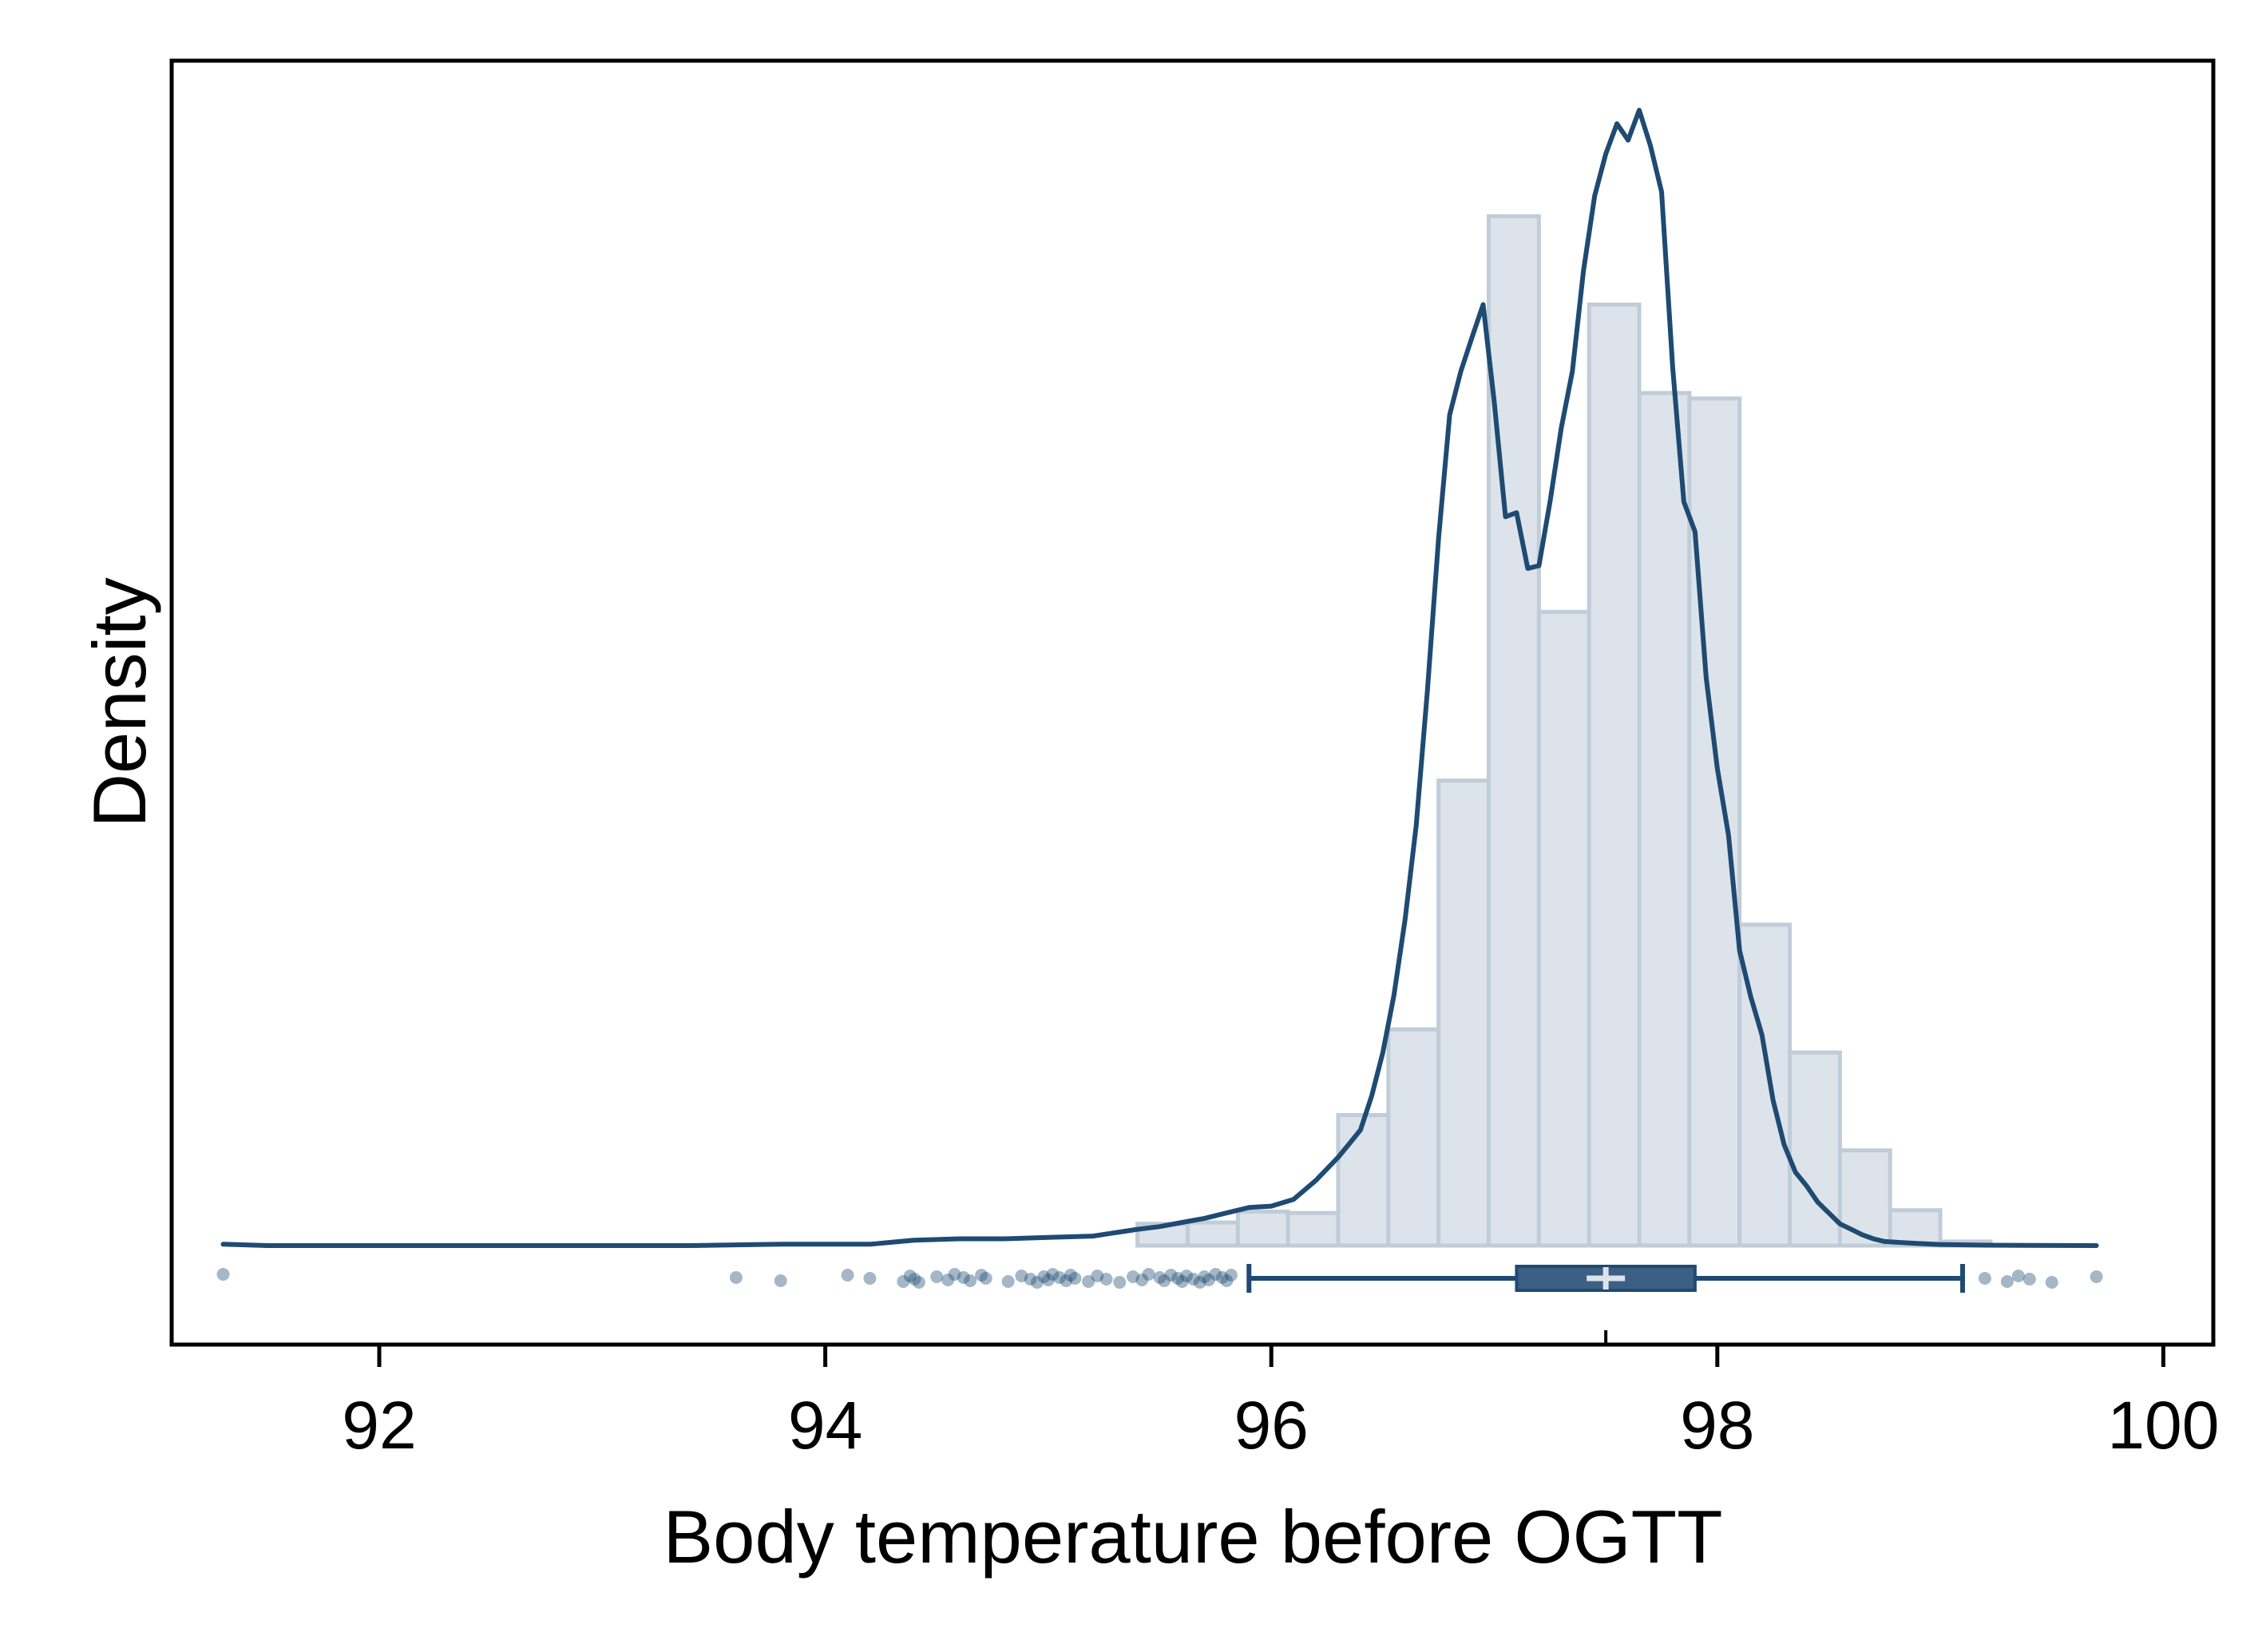 The height and width of the screenshot is (1652, 2266). Describe the element at coordinates (1606, 1278) in the screenshot. I see `boxplot-group` at that location.